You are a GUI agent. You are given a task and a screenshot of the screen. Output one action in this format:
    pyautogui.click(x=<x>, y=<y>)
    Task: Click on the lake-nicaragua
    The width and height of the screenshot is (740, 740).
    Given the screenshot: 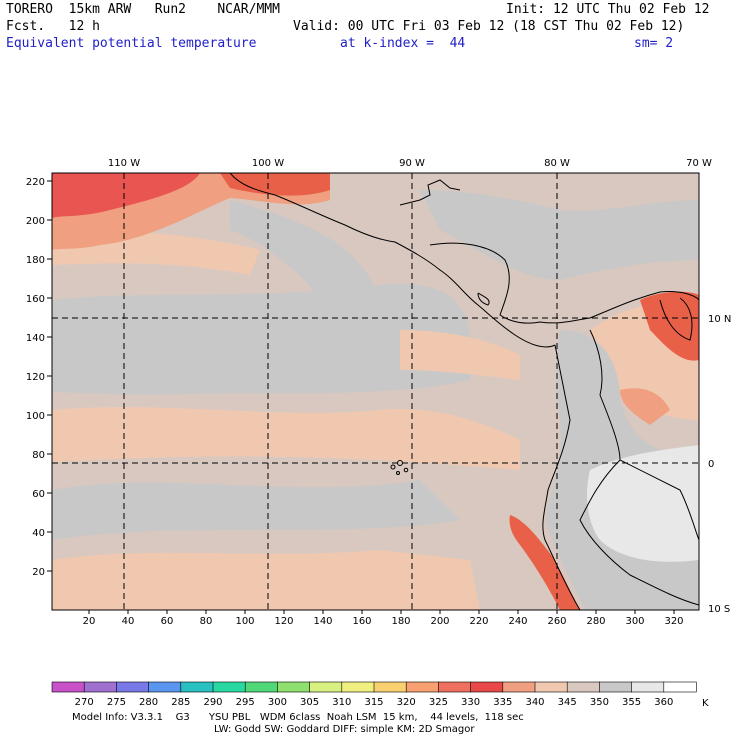 What is the action you would take?
    pyautogui.click(x=483, y=299)
    